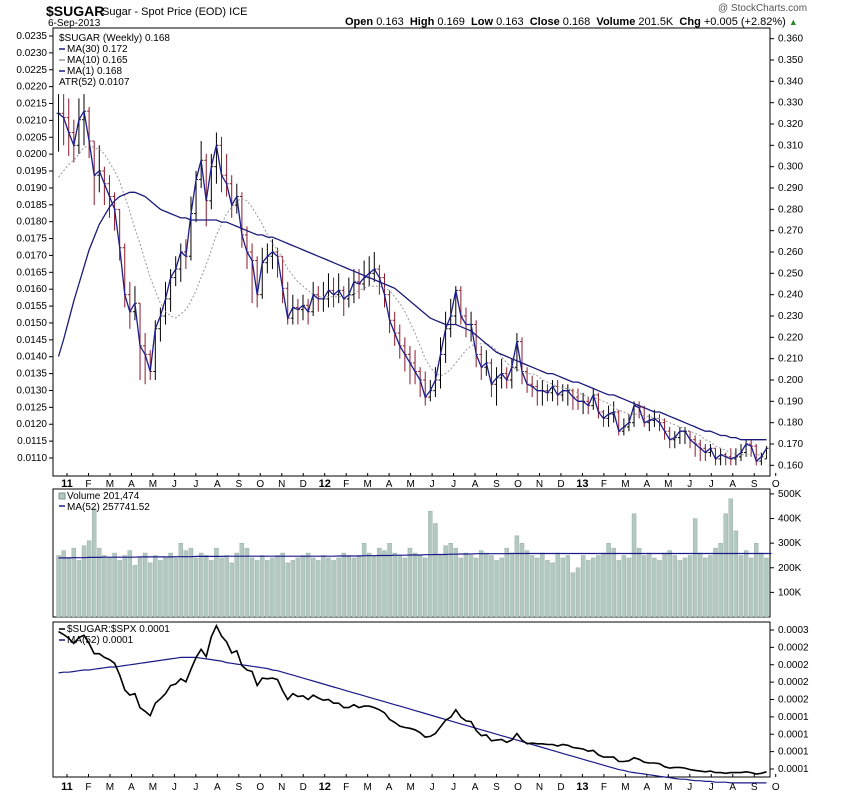 Image resolution: width=850 pixels, height=795 pixels. What do you see at coordinates (415, 555) in the screenshot?
I see `volume-ma-line` at bounding box center [415, 555].